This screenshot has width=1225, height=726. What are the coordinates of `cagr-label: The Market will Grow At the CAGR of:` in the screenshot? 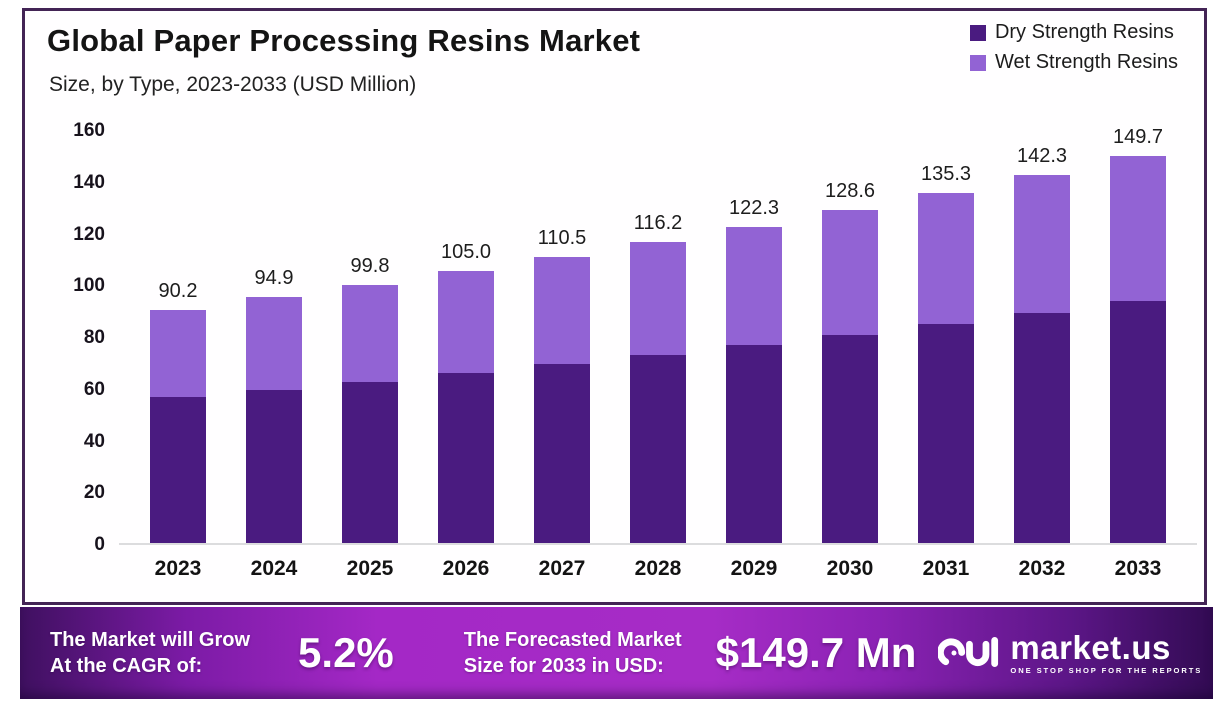 It's located at (150, 653).